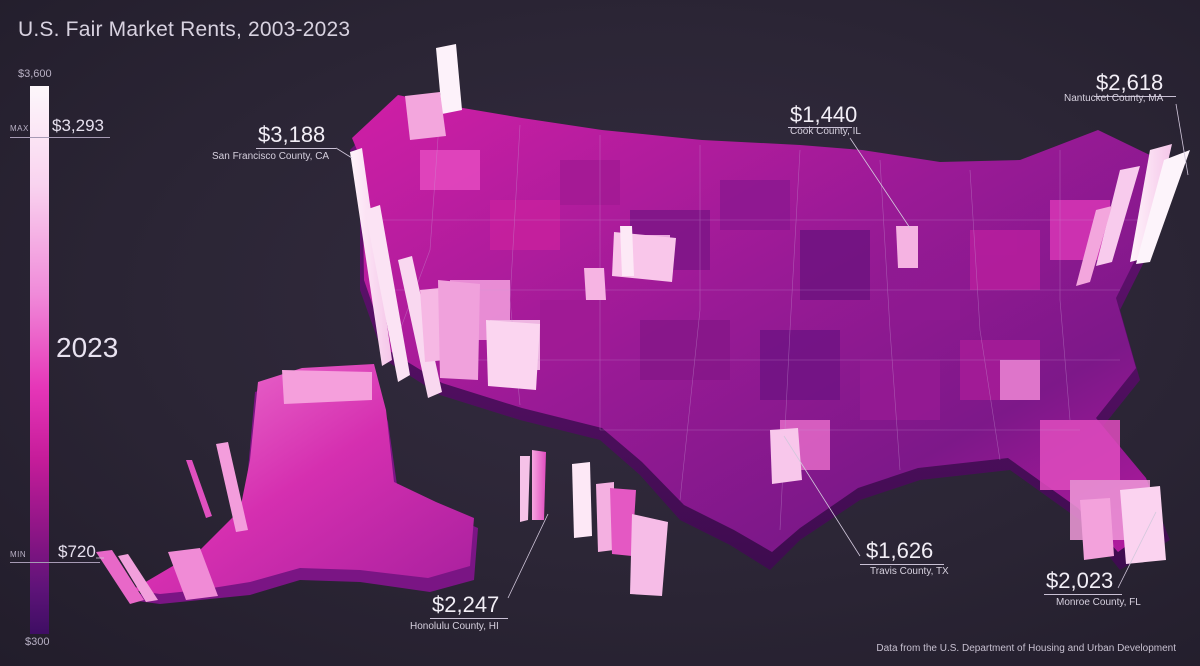 The height and width of the screenshot is (666, 1200). What do you see at coordinates (1080, 580) in the screenshot?
I see `annotation-value-monroe: $2,023` at bounding box center [1080, 580].